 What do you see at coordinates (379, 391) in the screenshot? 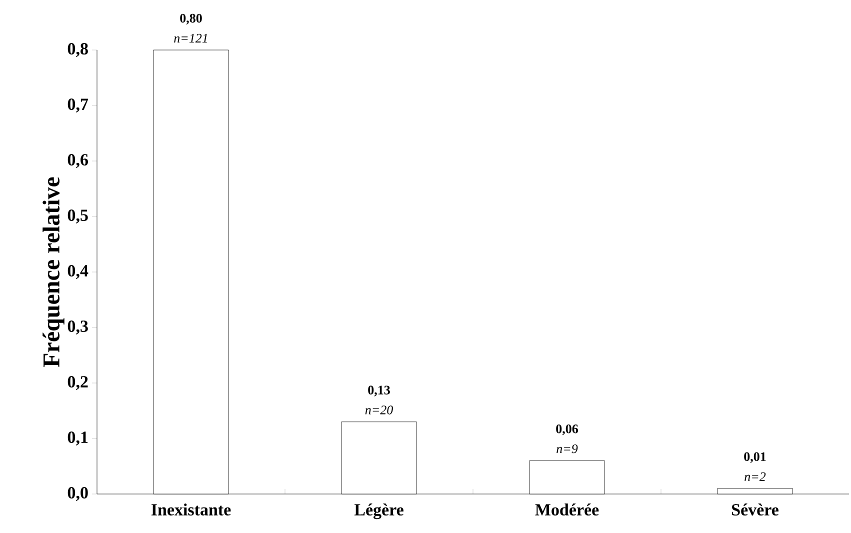
I see `data-label: 0,13` at bounding box center [379, 391].